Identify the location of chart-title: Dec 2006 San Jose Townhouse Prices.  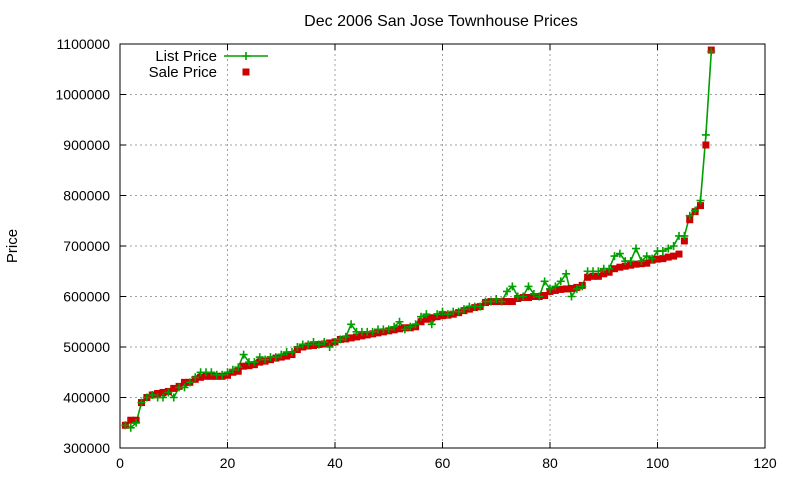
(441, 21).